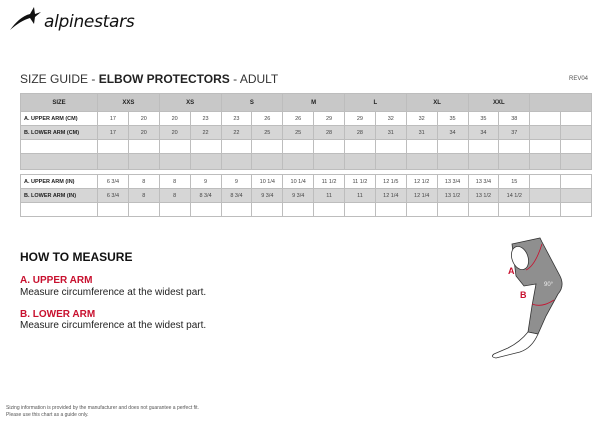  Describe the element at coordinates (298, 181) in the screenshot. I see `table-cell: 10 1/4` at that location.